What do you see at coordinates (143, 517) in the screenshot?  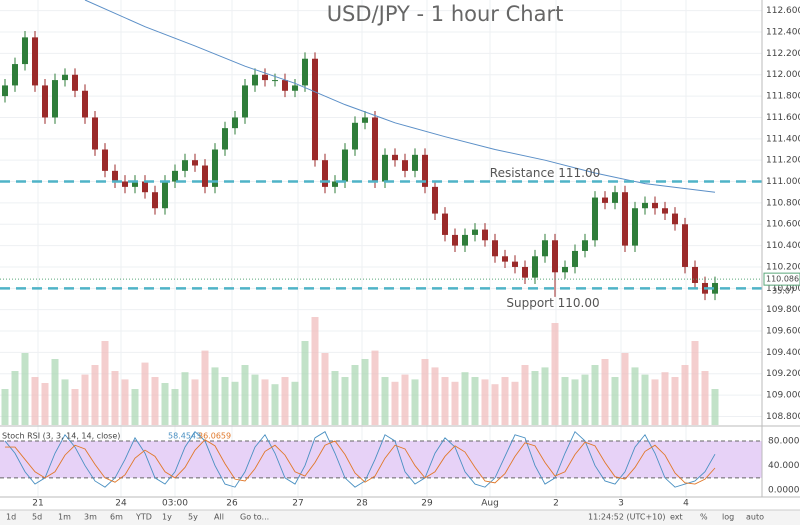 I see `range-button: YTD` at bounding box center [143, 517].